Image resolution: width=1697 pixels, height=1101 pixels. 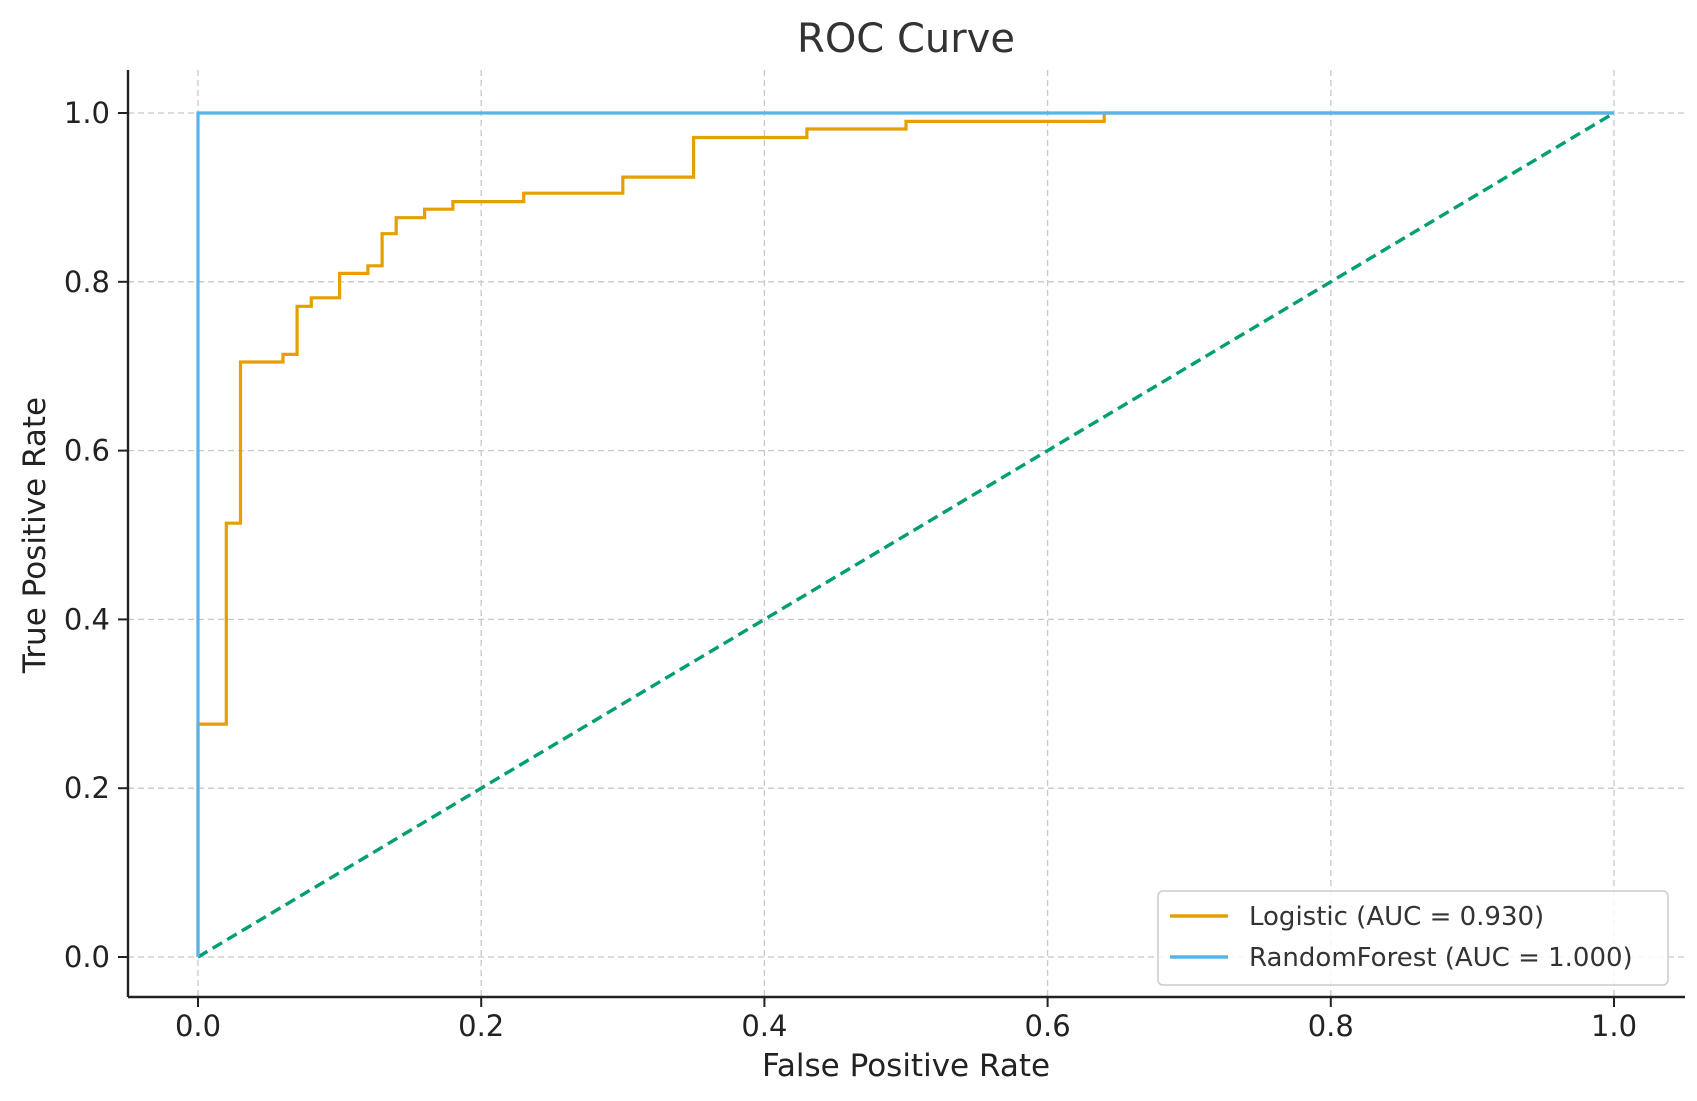 What do you see at coordinates (35, 535) in the screenshot?
I see `y-axis-label: True Positive Rate` at bounding box center [35, 535].